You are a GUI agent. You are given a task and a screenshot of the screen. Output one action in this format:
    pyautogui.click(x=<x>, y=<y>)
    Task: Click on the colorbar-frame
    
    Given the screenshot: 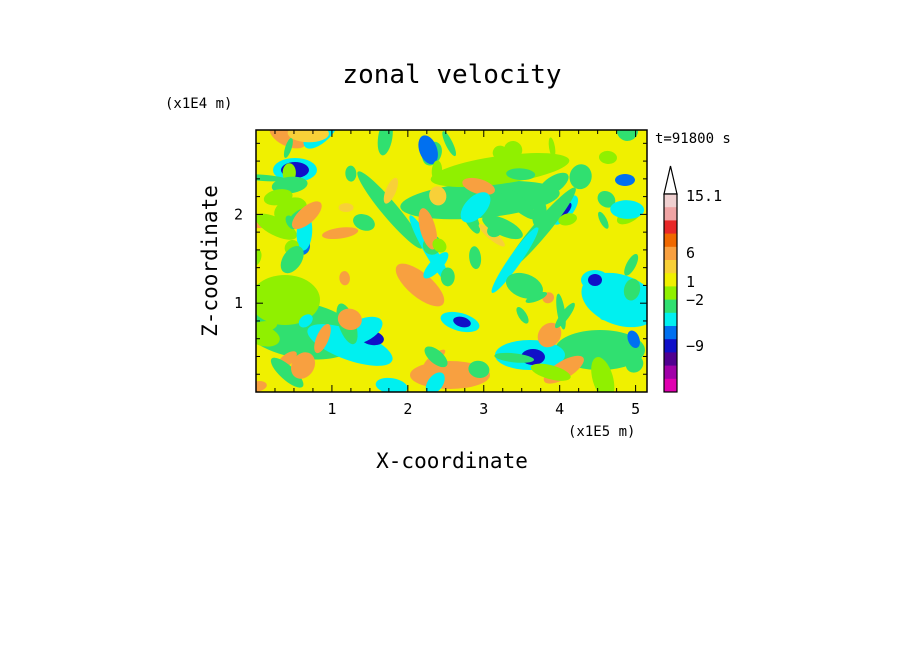 What is the action you would take?
    pyautogui.click(x=670, y=293)
    